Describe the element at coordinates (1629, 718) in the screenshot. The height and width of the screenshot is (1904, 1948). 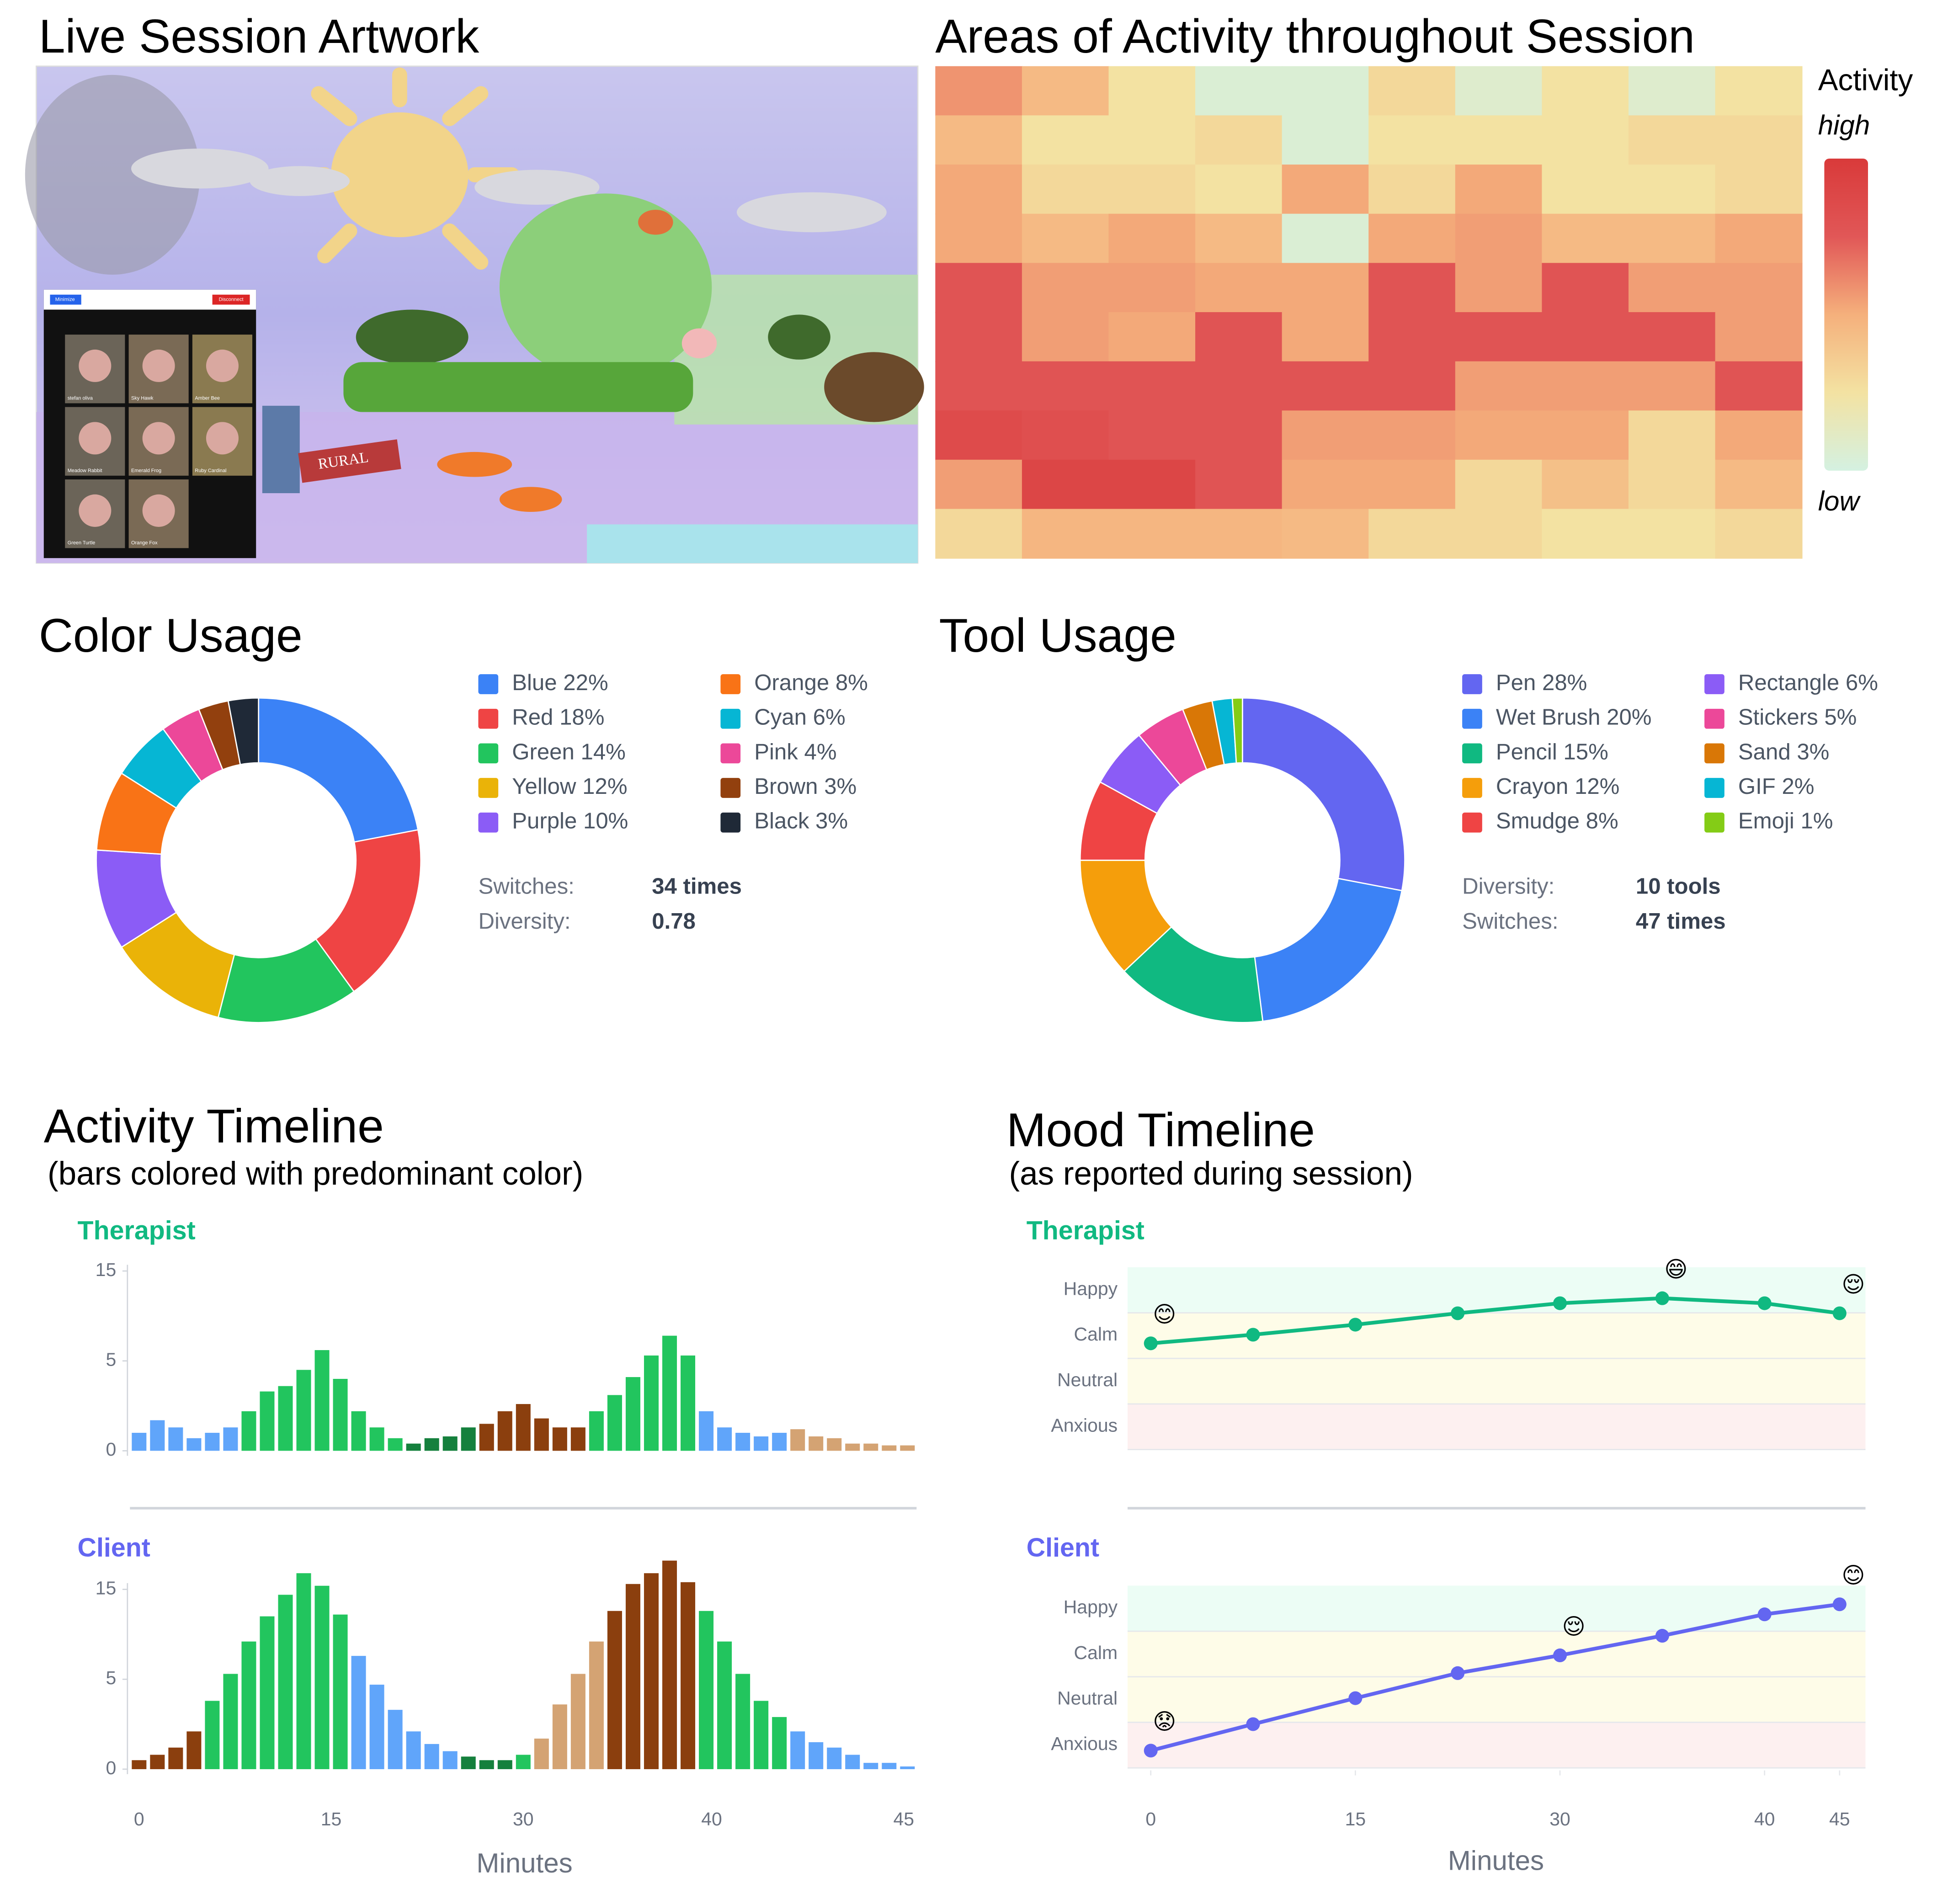
I see `legend-value: 20%` at that location.